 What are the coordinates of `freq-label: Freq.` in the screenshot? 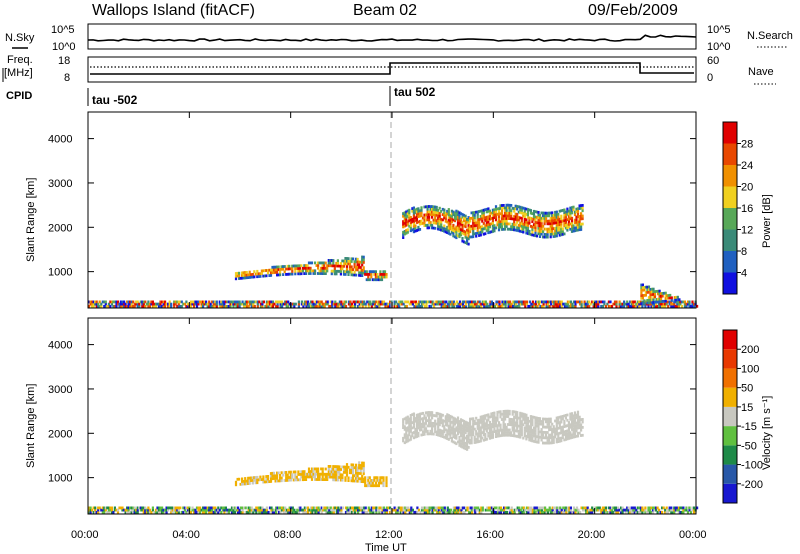 It's located at (20, 60).